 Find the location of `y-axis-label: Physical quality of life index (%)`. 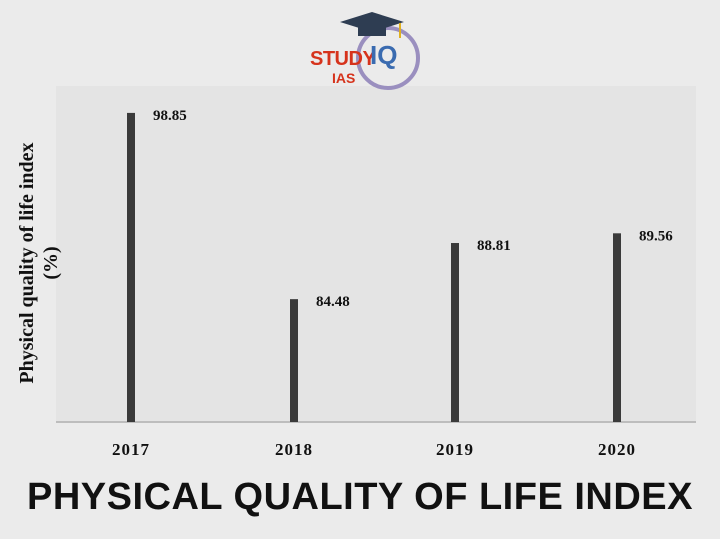

y-axis-label: Physical quality of life index (%) is located at coordinates (40, 263).